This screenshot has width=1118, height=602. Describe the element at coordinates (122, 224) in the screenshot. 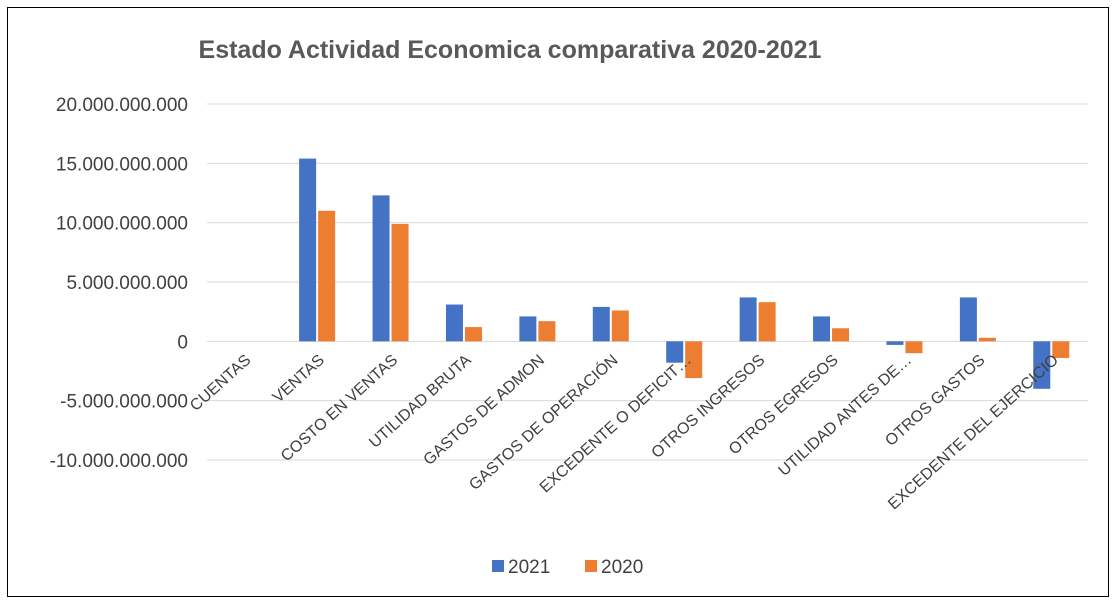

I see `y-tick-label: 10.000.000.000` at that location.